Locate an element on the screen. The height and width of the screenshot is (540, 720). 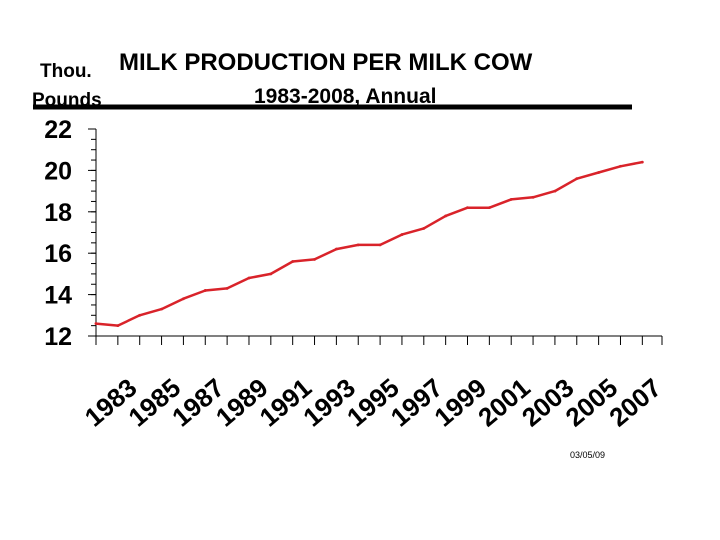
y-tick-label: 12 is located at coordinates (58, 337).